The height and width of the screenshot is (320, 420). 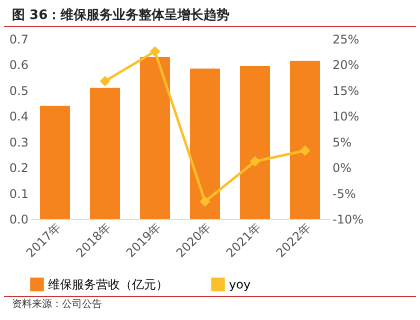 I want to click on y-tick-label: 0.0, so click(x=18, y=219).